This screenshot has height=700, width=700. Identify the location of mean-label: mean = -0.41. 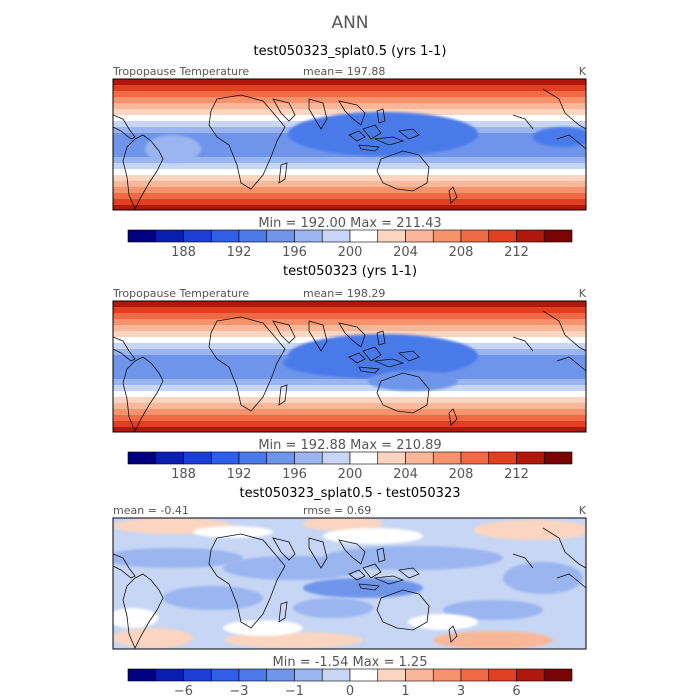
(151, 510).